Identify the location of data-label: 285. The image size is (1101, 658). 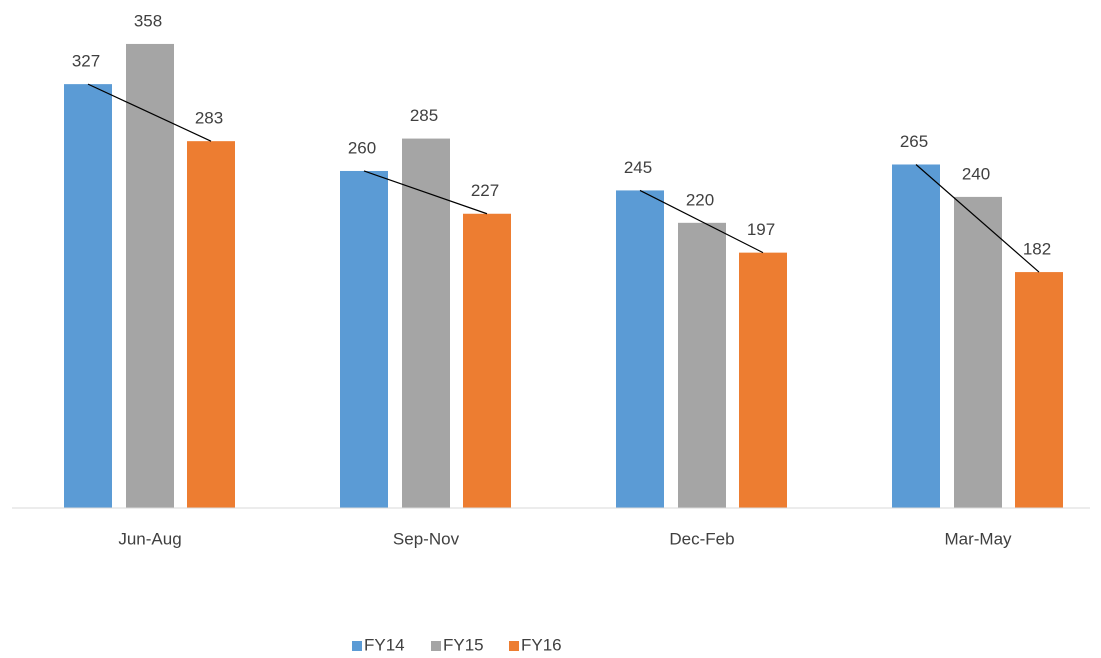
(424, 115).